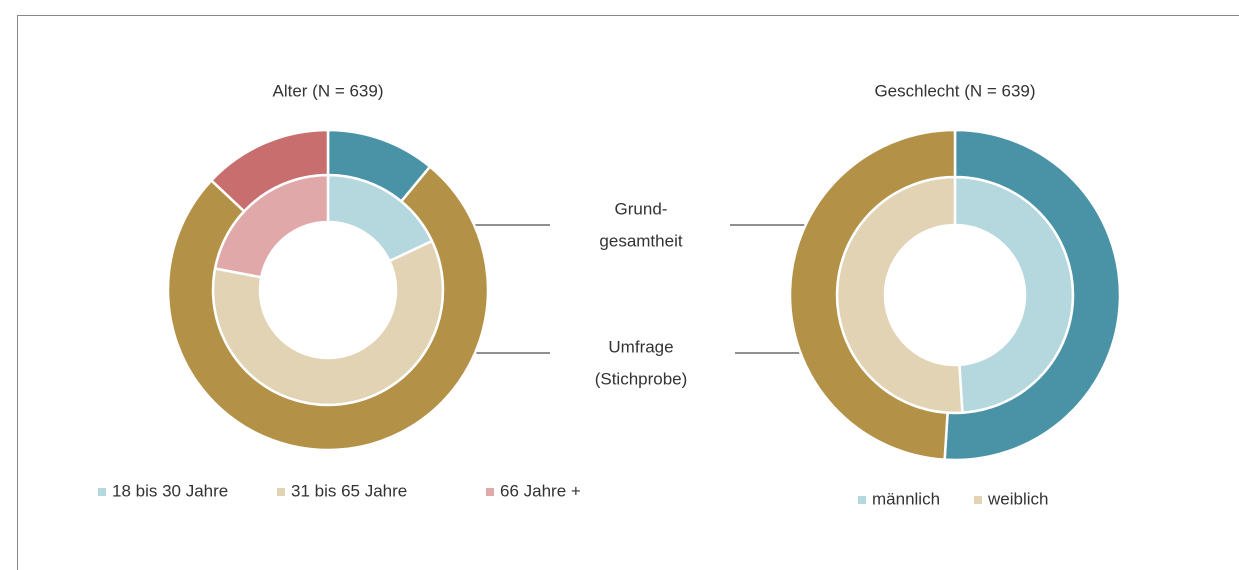  Describe the element at coordinates (641, 378) in the screenshot. I see `annotation: (Stichprobe)` at that location.